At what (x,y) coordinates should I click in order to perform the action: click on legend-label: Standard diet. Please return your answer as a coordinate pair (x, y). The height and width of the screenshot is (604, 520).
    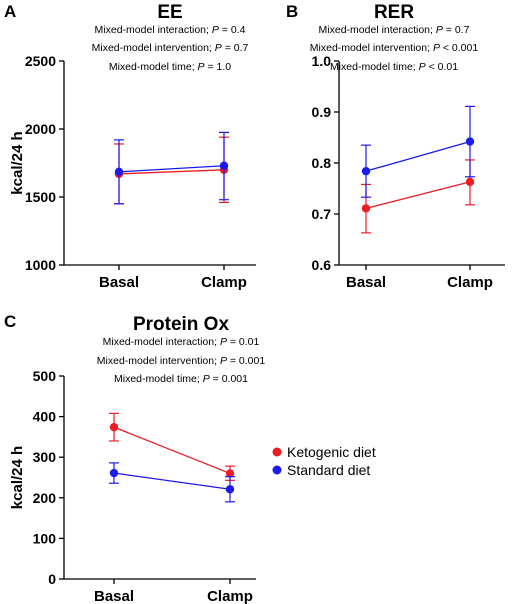
    Looking at the image, I should click on (328, 470).